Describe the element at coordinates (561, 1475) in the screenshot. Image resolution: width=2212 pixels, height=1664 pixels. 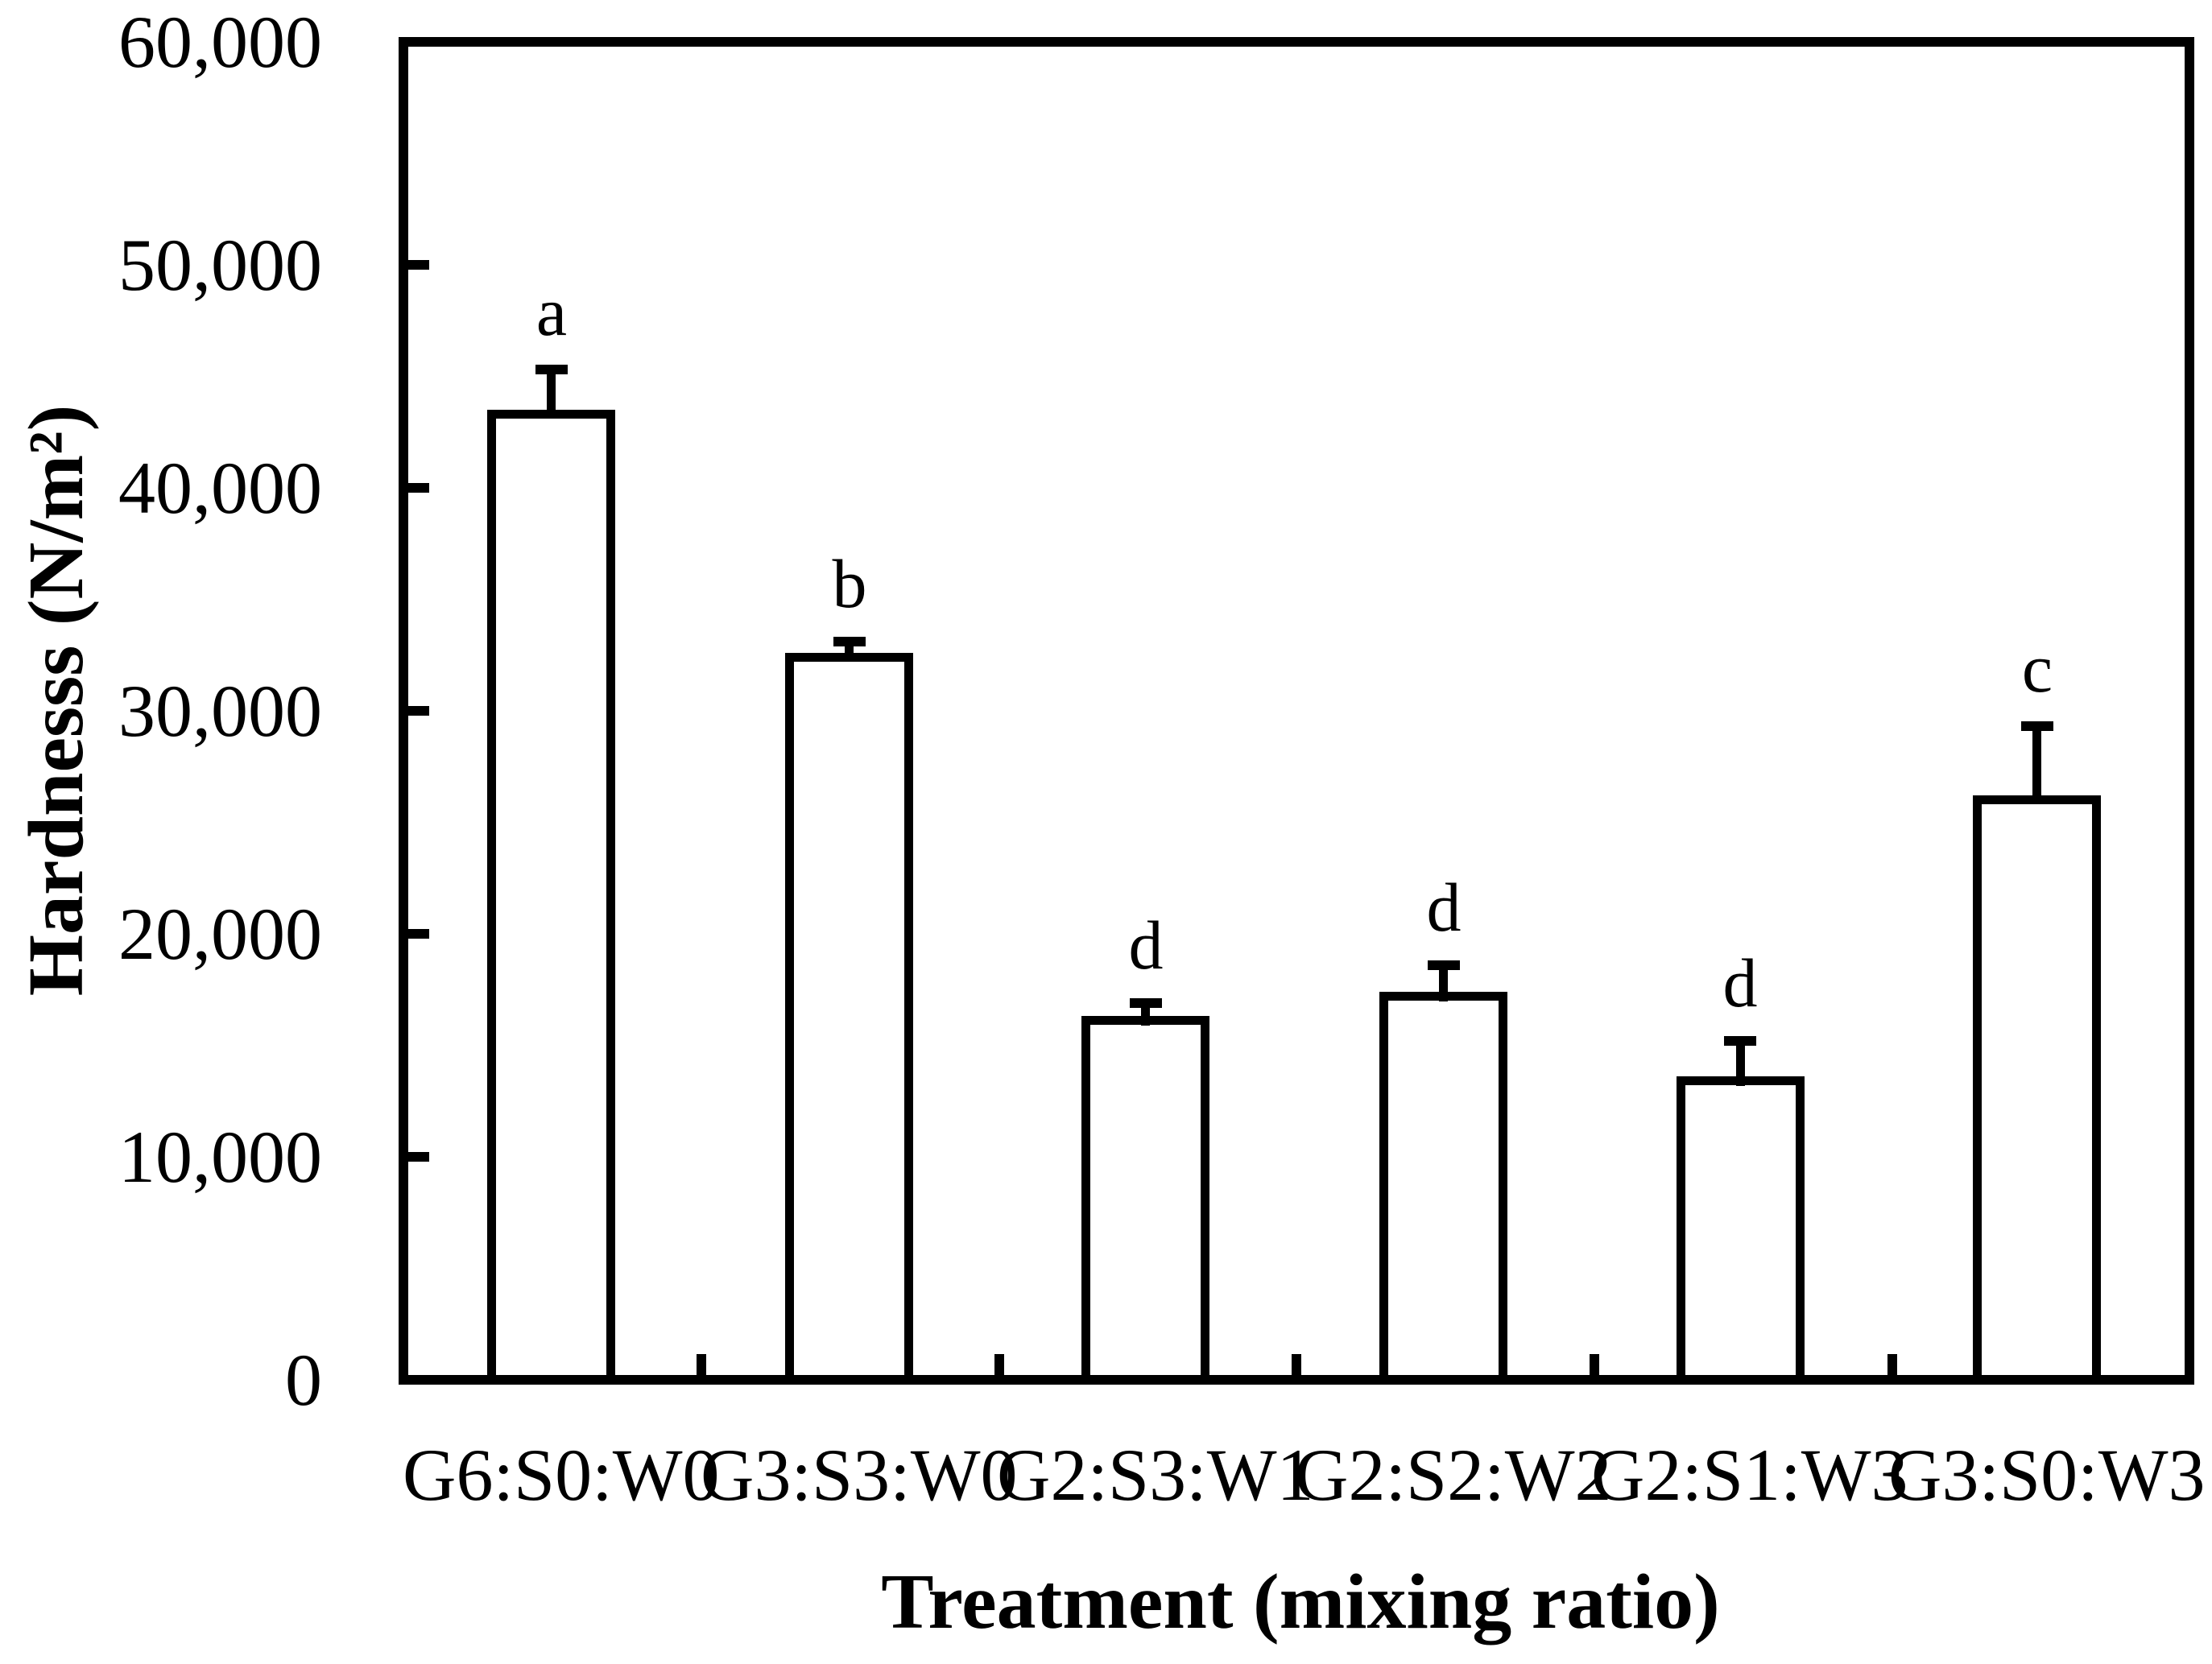
I see `x-tick-label: G6:S0:W0` at that location.